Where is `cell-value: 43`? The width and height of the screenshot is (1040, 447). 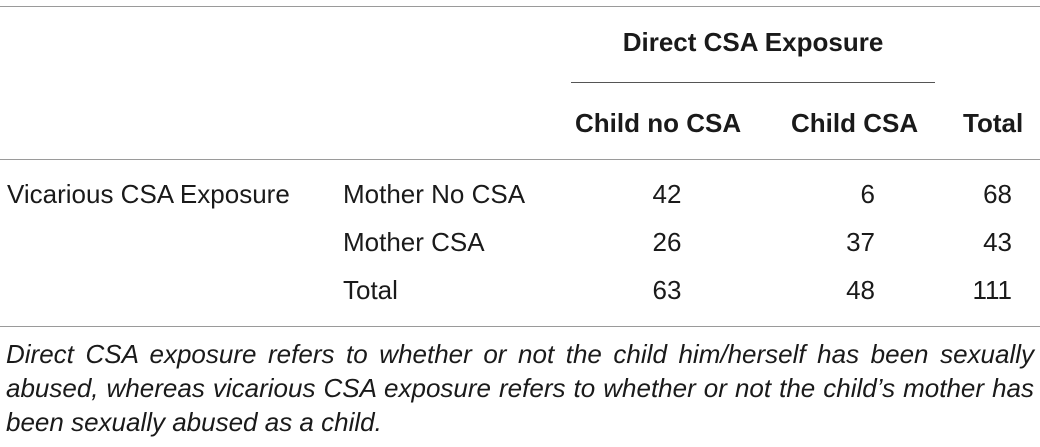
cell-value: 43 is located at coordinates (997, 242).